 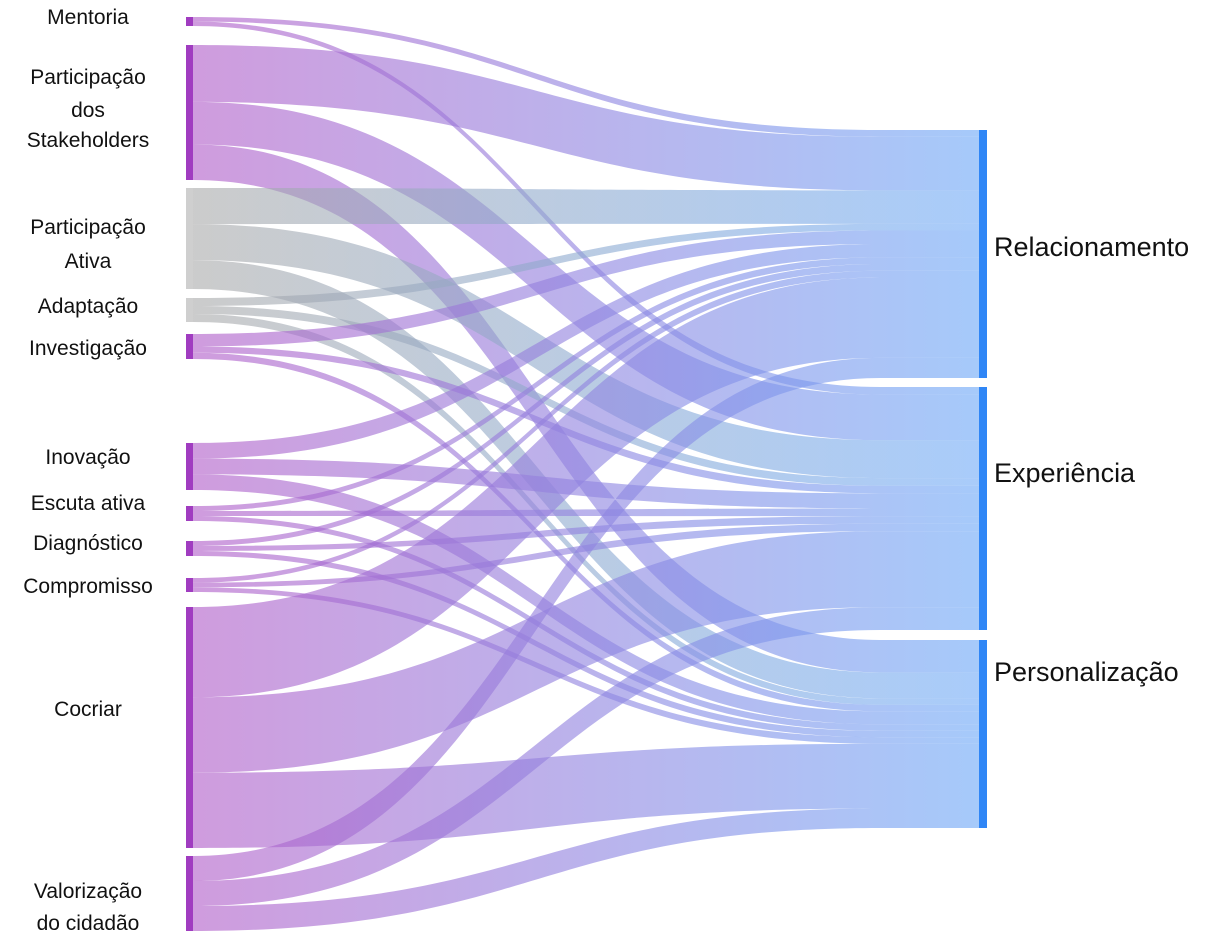 What do you see at coordinates (586, 118) in the screenshot?
I see `link-participacao-dos-stakeholders-to-relacionamento` at bounding box center [586, 118].